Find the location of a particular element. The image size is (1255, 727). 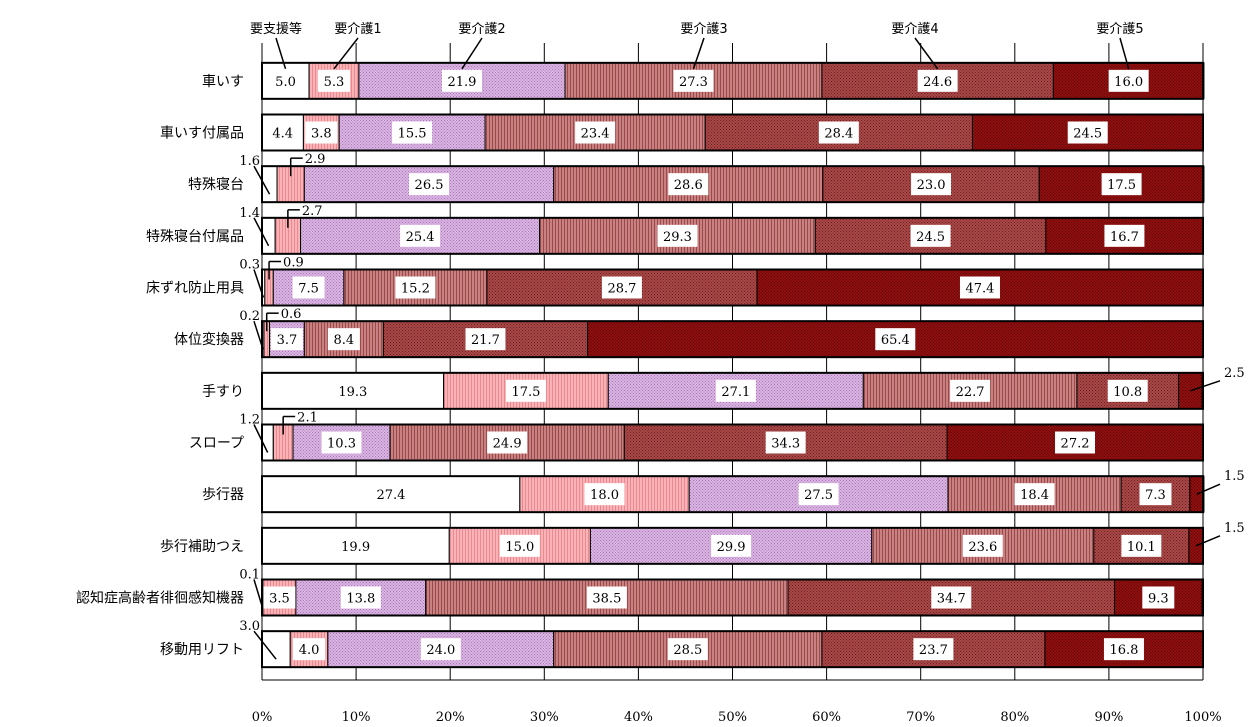

value-label: 26.5 is located at coordinates (429, 185).